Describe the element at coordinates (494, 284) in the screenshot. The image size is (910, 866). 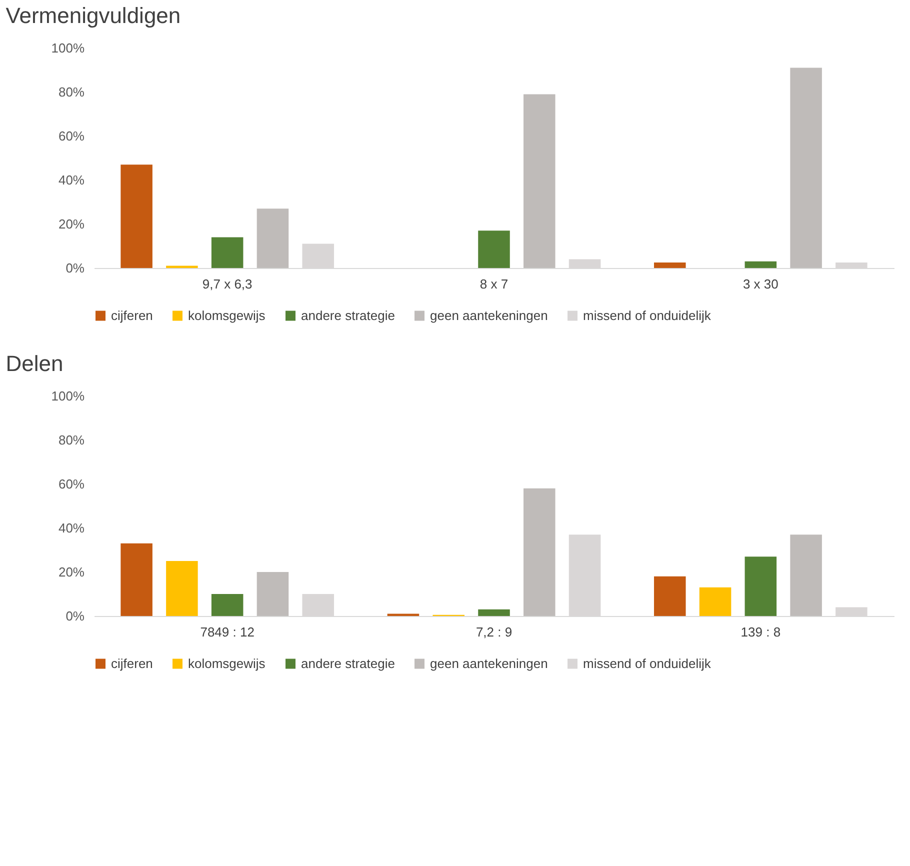
I see `x-tick-label: 8 x 7` at that location.